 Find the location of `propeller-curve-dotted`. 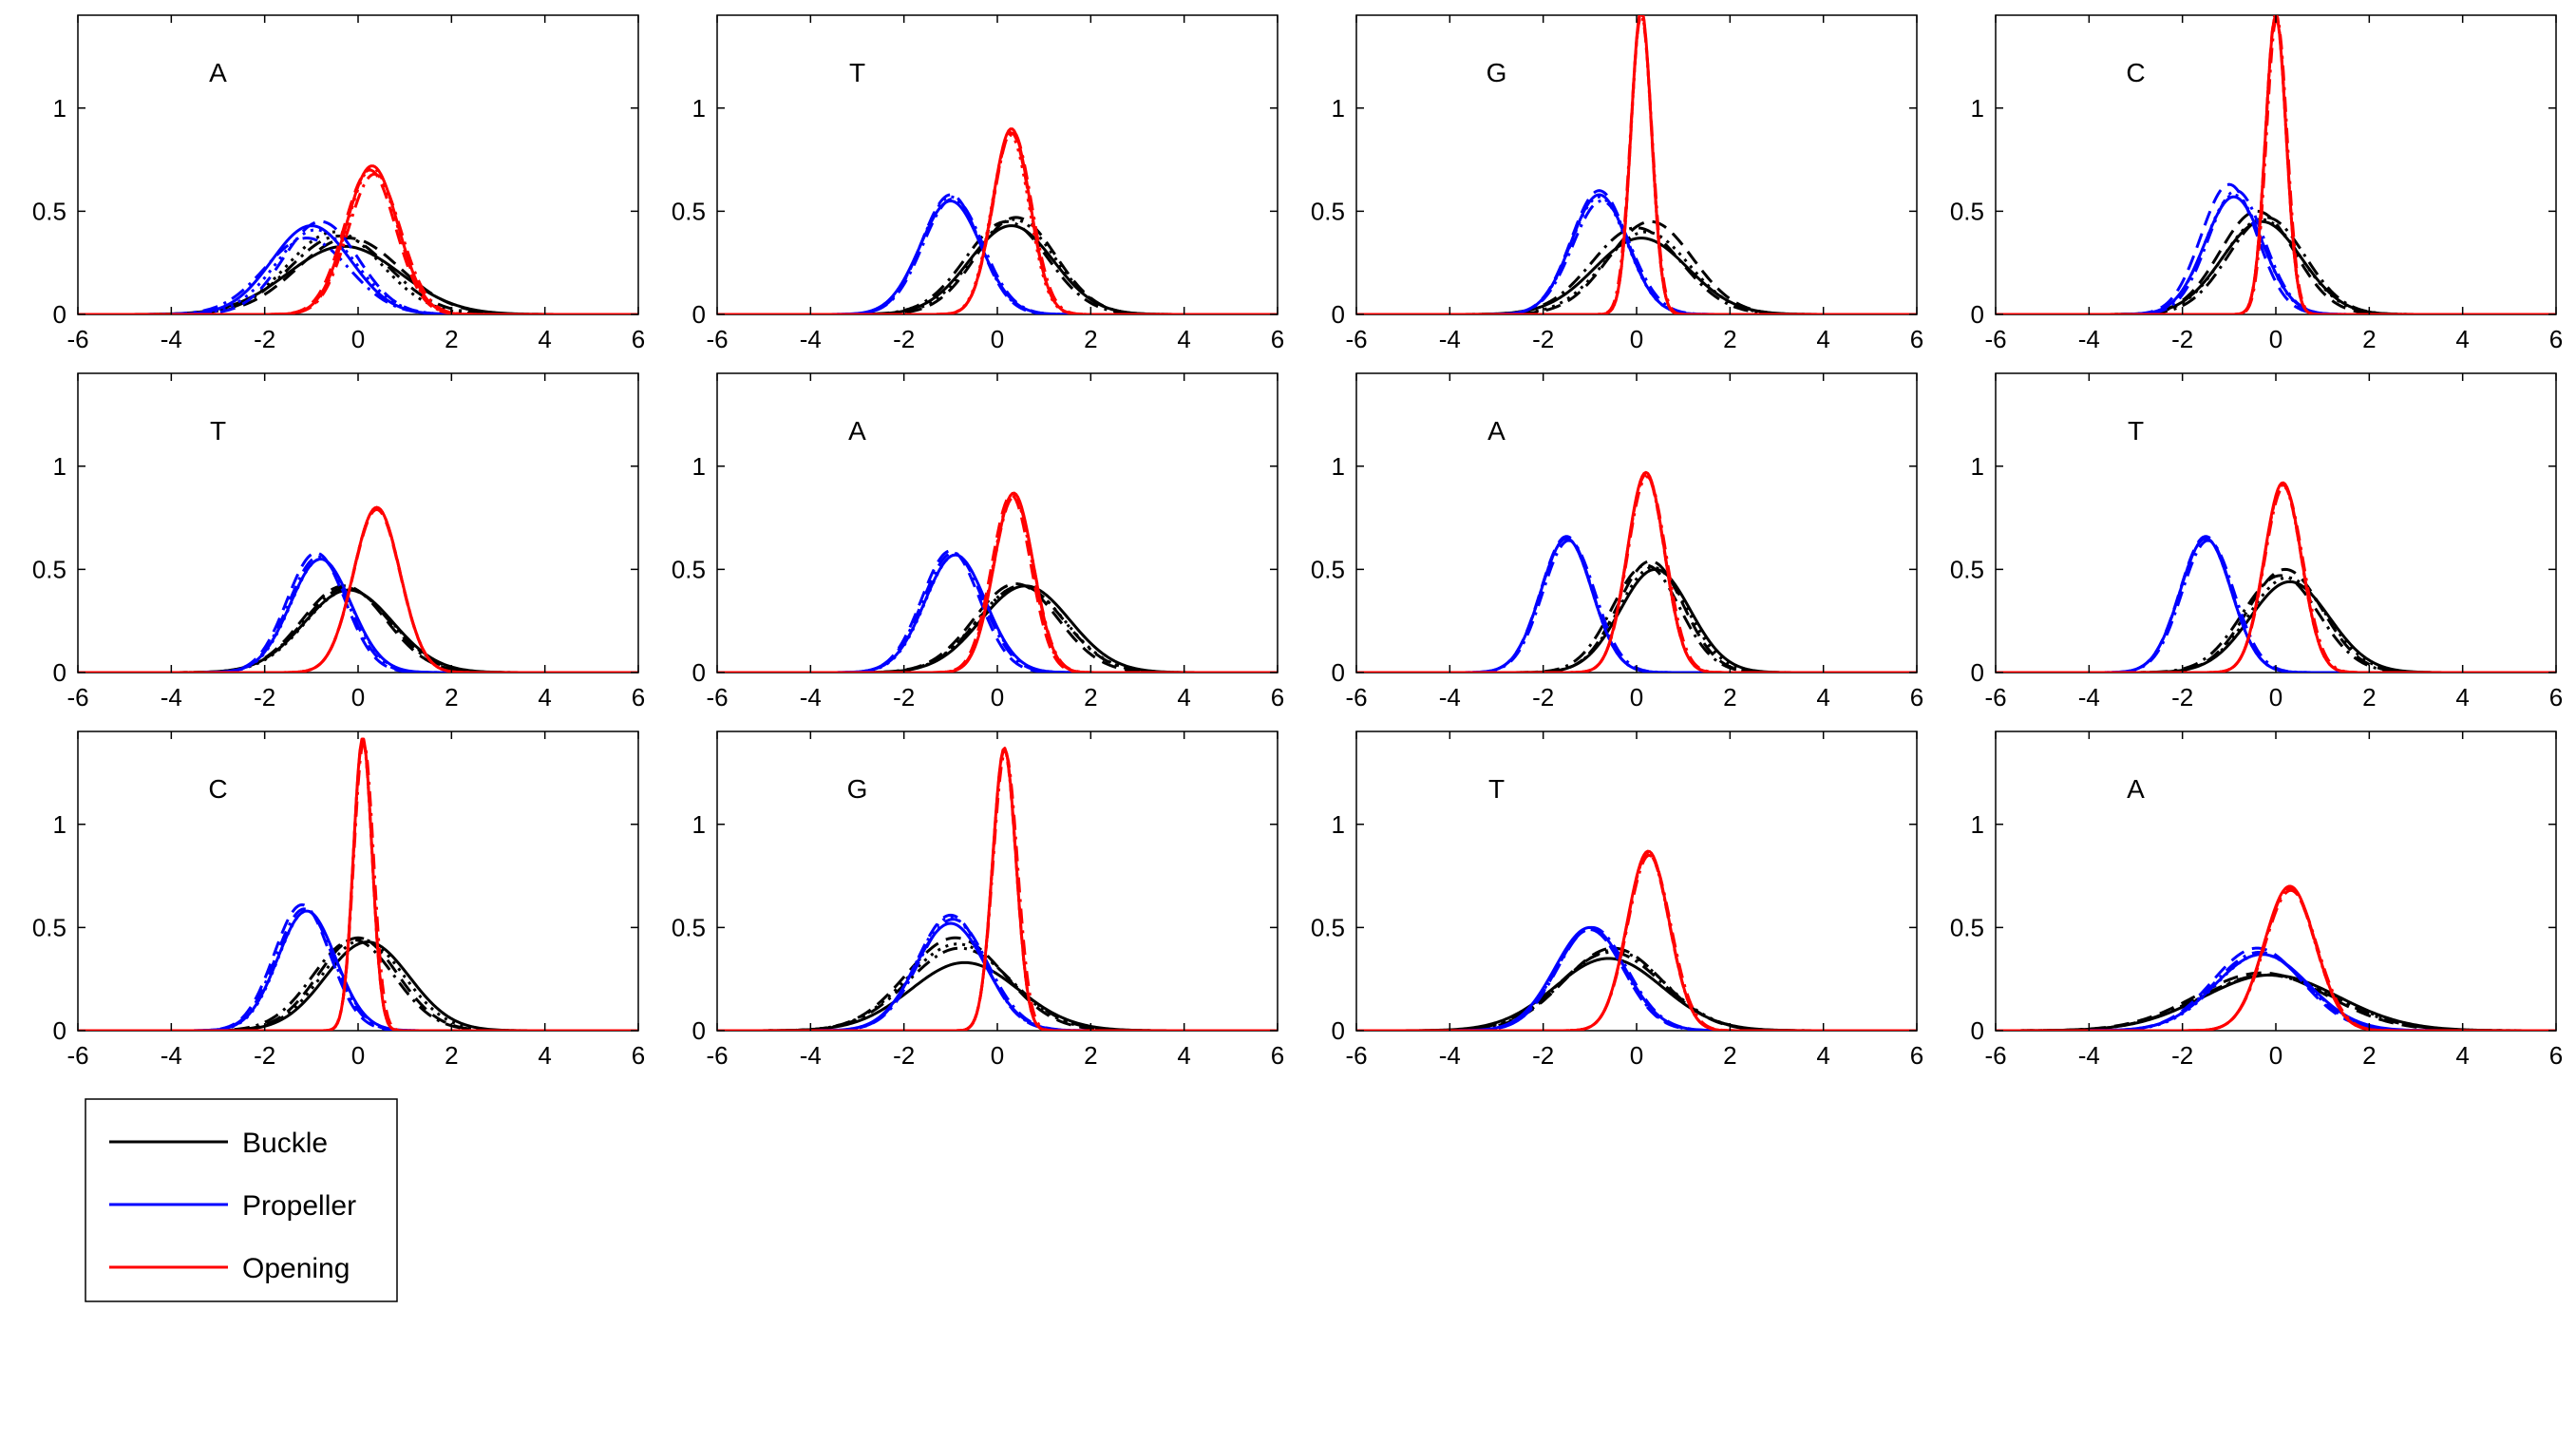

propeller-curve-dotted is located at coordinates (358, 615).